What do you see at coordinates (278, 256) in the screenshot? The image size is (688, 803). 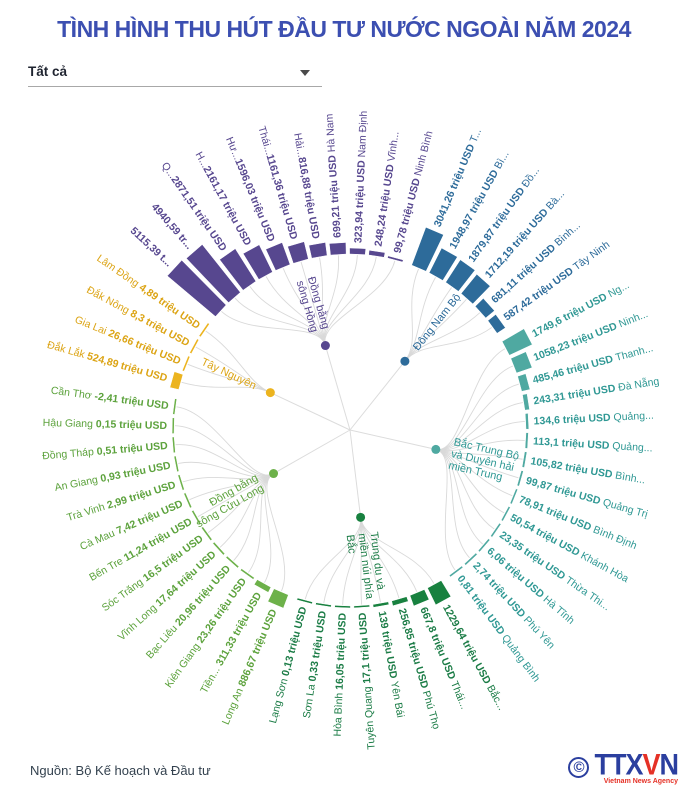 I see `bar-region0-item4` at bounding box center [278, 256].